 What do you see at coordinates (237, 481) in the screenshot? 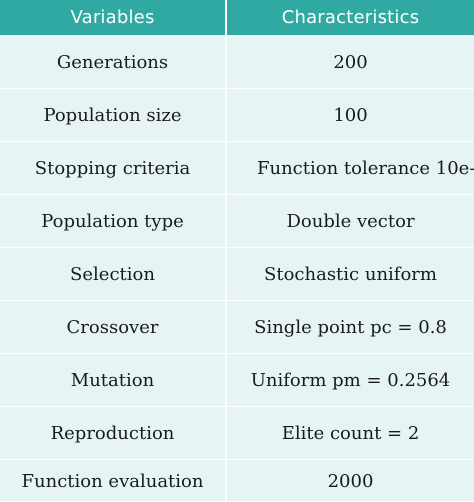
I see `table-row: Function evaluation 2000` at bounding box center [237, 481].